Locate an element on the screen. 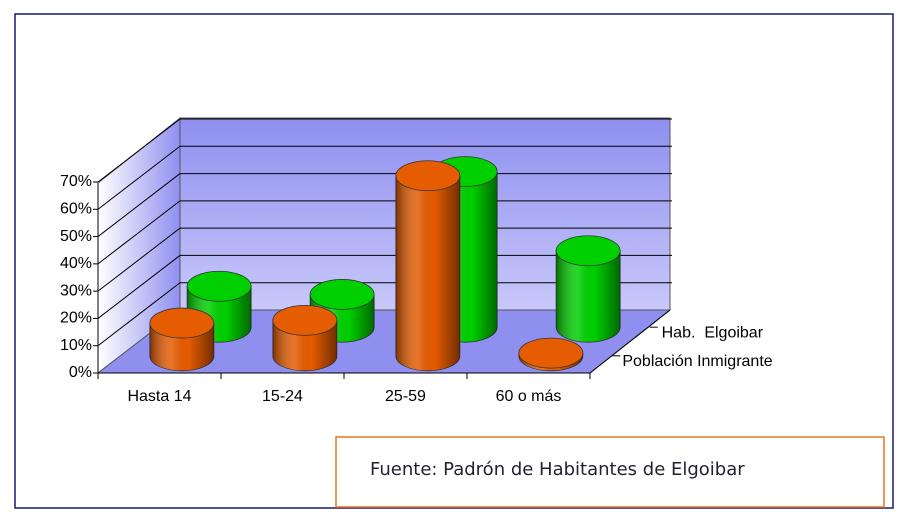 This screenshot has width=908, height=515. x-tick-label: 25-59 is located at coordinates (405, 396).